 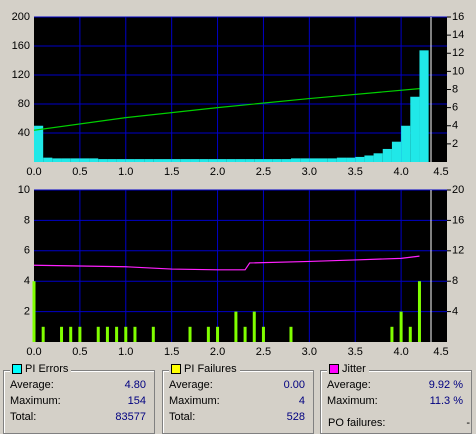 What do you see at coordinates (21, 46) in the screenshot?
I see `y-tick-label: 160` at bounding box center [21, 46].